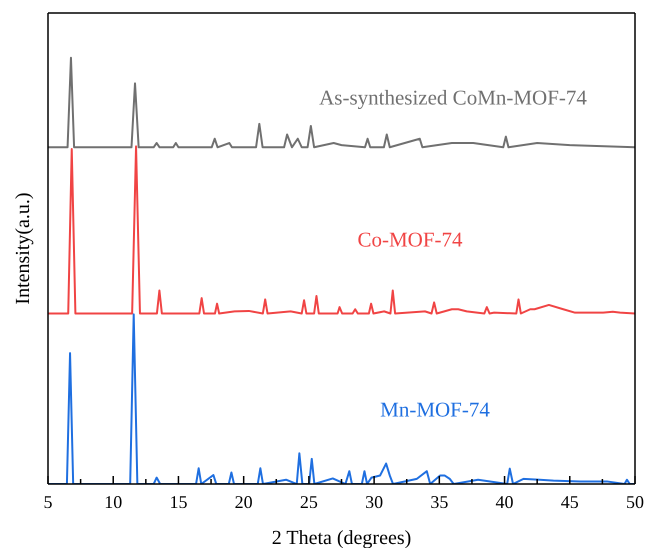 The image size is (646, 548). I want to click on y-axis-title: Intensity(a.u.), so click(23, 248).